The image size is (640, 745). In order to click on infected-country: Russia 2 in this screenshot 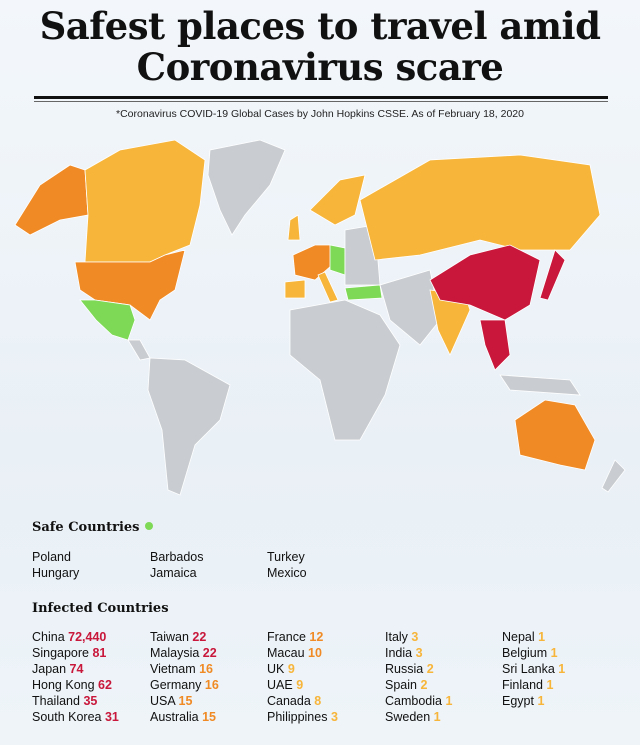, I will do `click(418, 669)`.